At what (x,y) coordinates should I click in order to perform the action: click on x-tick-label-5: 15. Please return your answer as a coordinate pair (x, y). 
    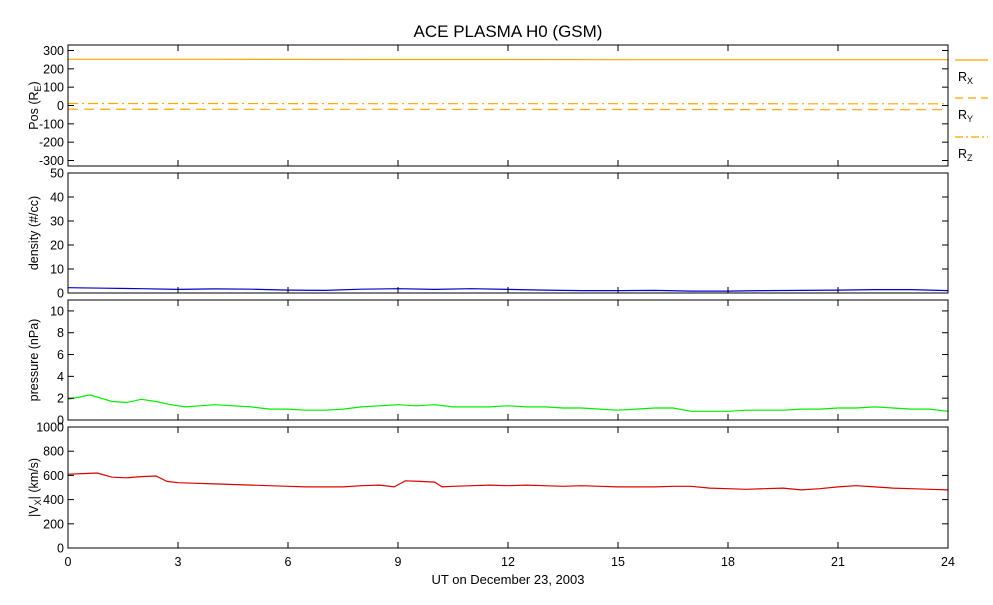
    Looking at the image, I should click on (618, 562).